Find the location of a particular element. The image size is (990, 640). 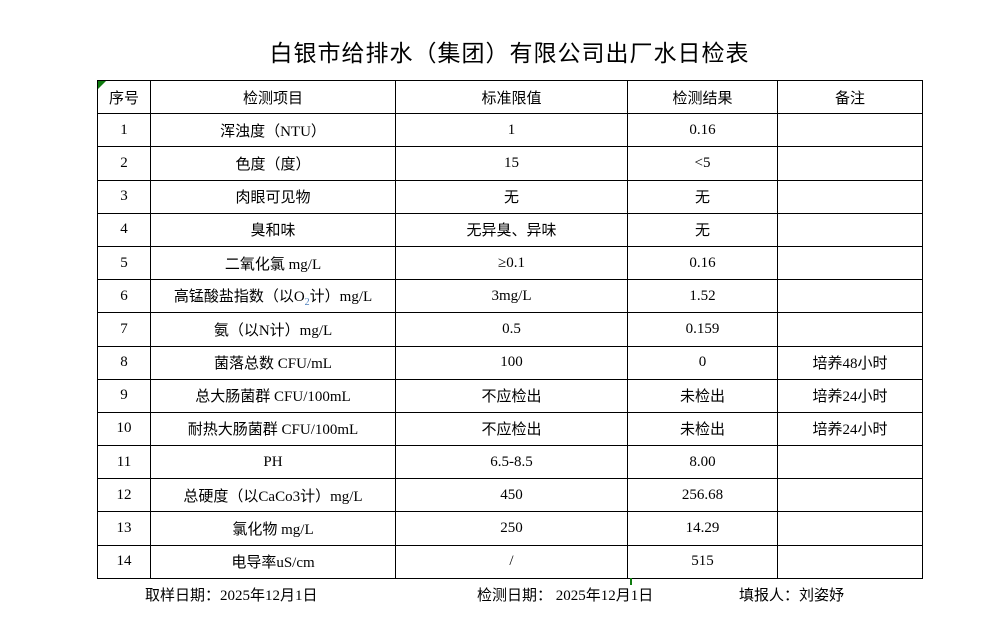

header-limit: 标准限值 is located at coordinates (511, 97).